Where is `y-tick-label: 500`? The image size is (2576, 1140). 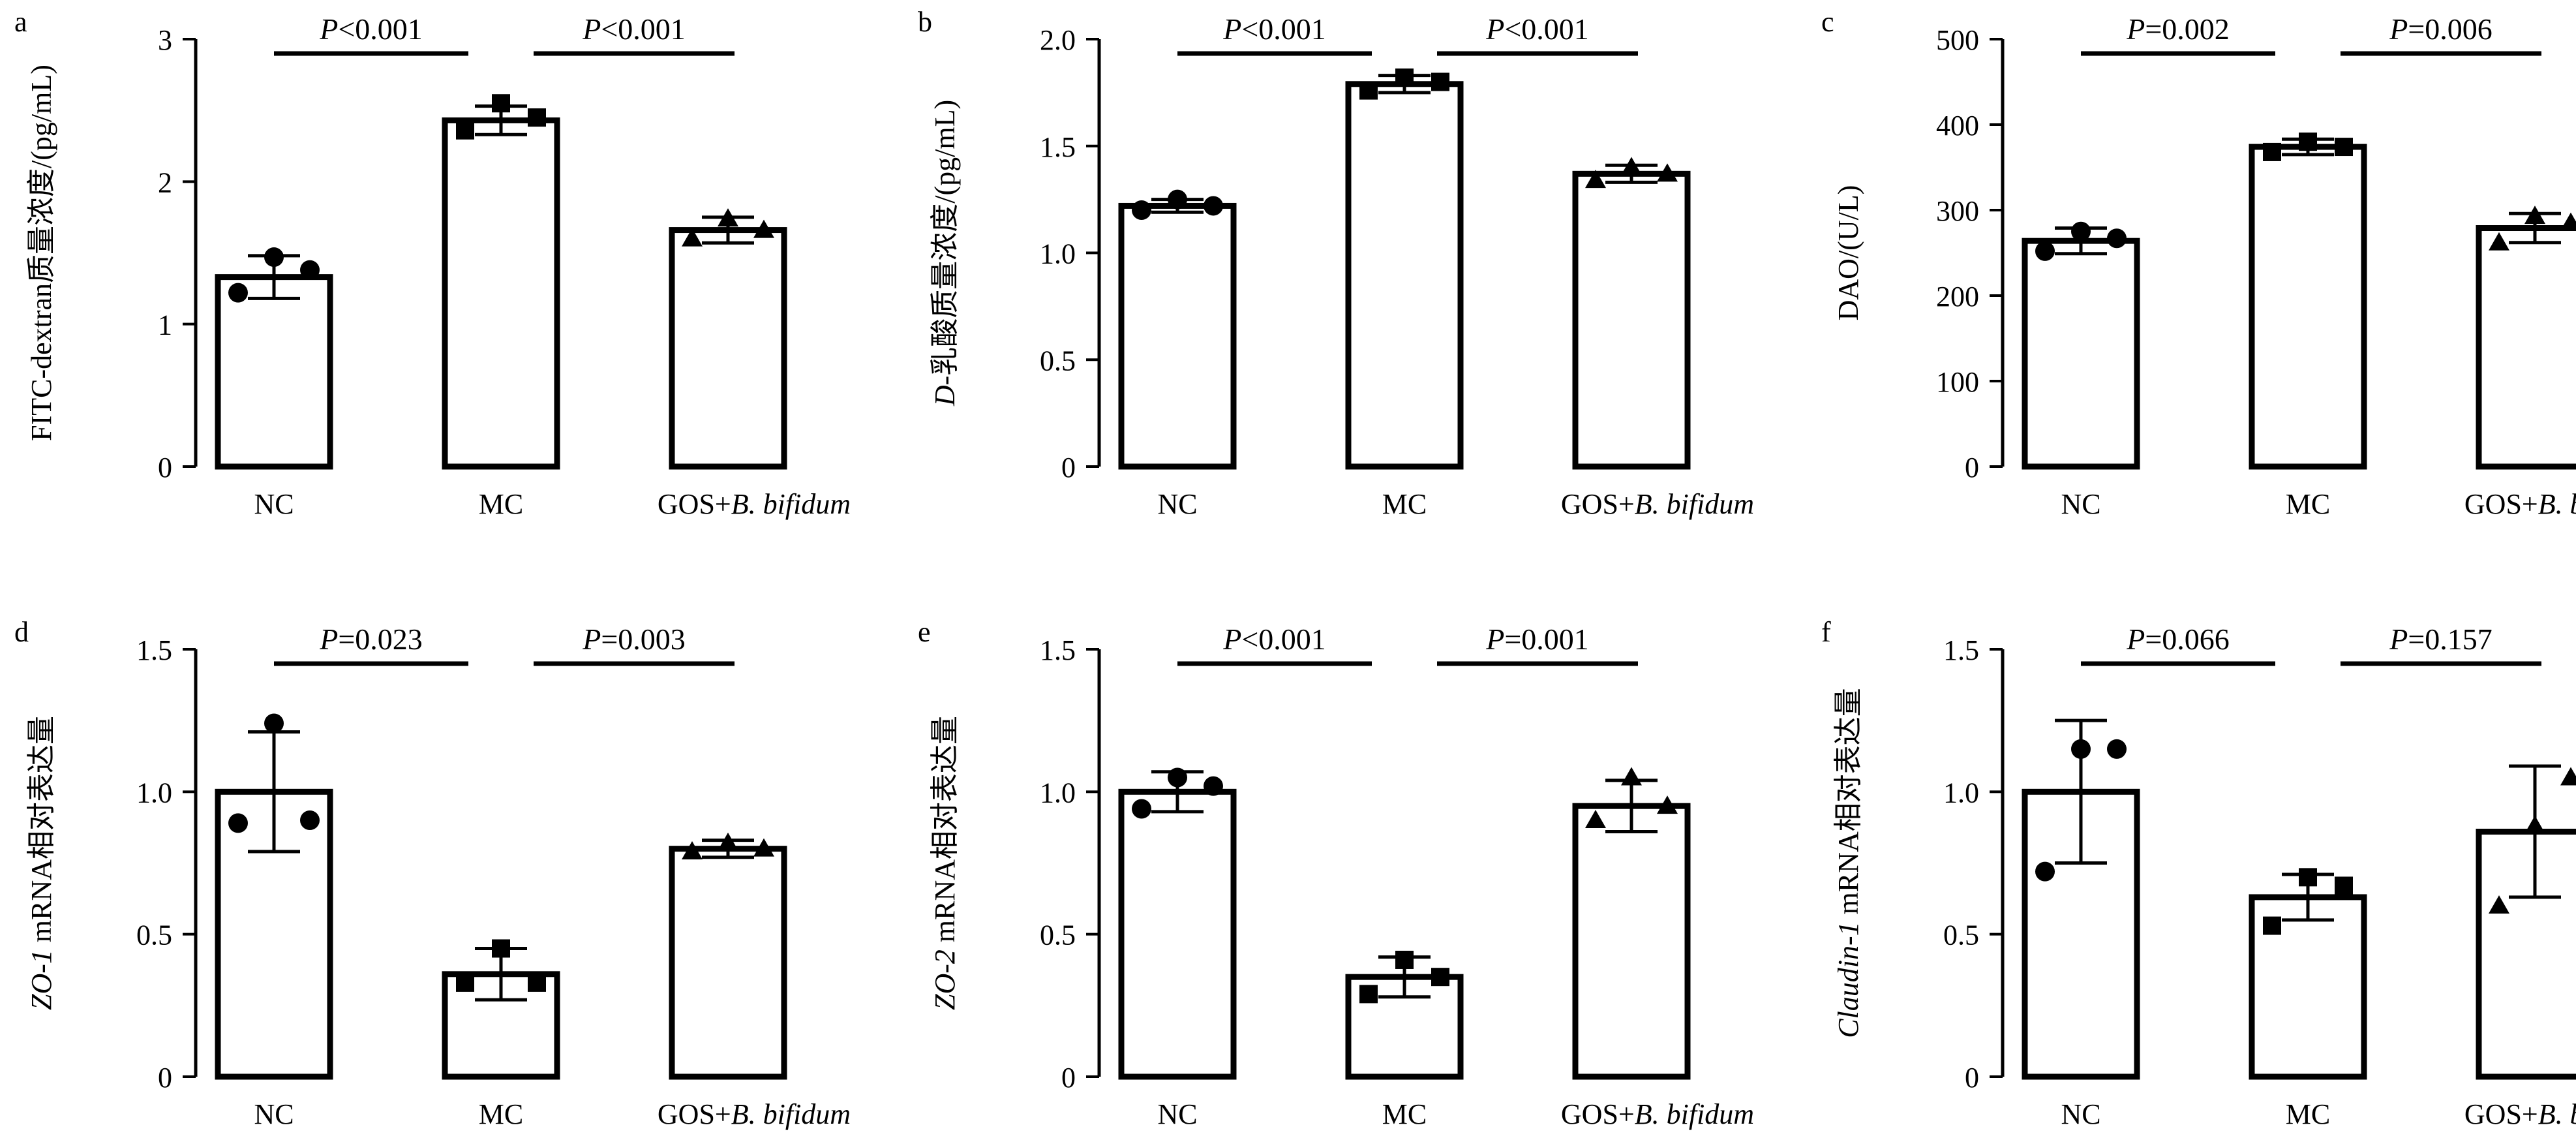
y-tick-label: 500 is located at coordinates (1958, 40).